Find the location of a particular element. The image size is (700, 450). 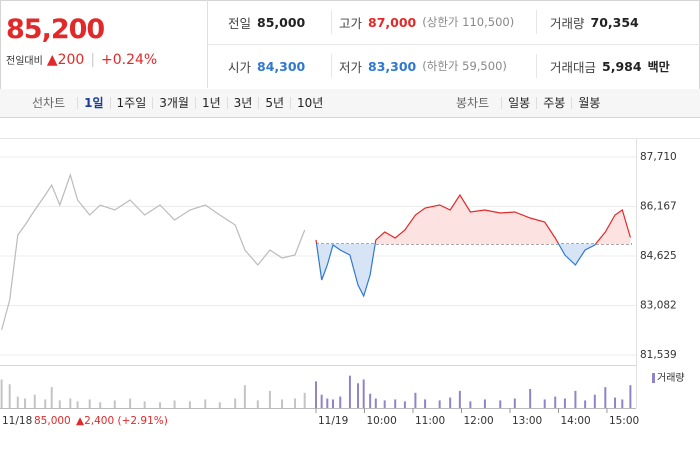

candle-tab: 월봉 is located at coordinates (588, 103).